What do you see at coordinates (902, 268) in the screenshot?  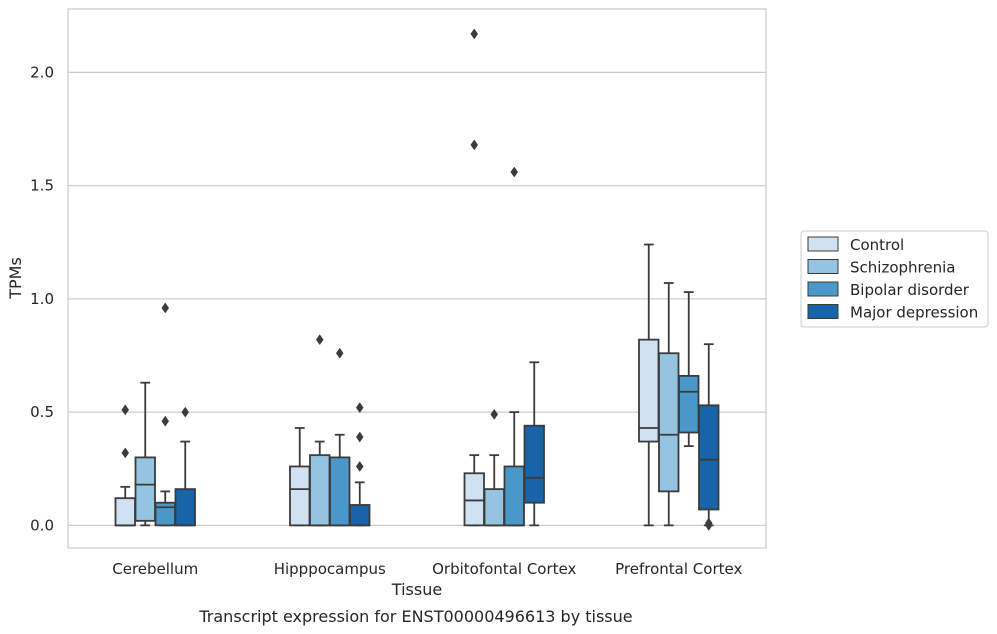 I see `legend-label: Schizophrenia` at bounding box center [902, 268].